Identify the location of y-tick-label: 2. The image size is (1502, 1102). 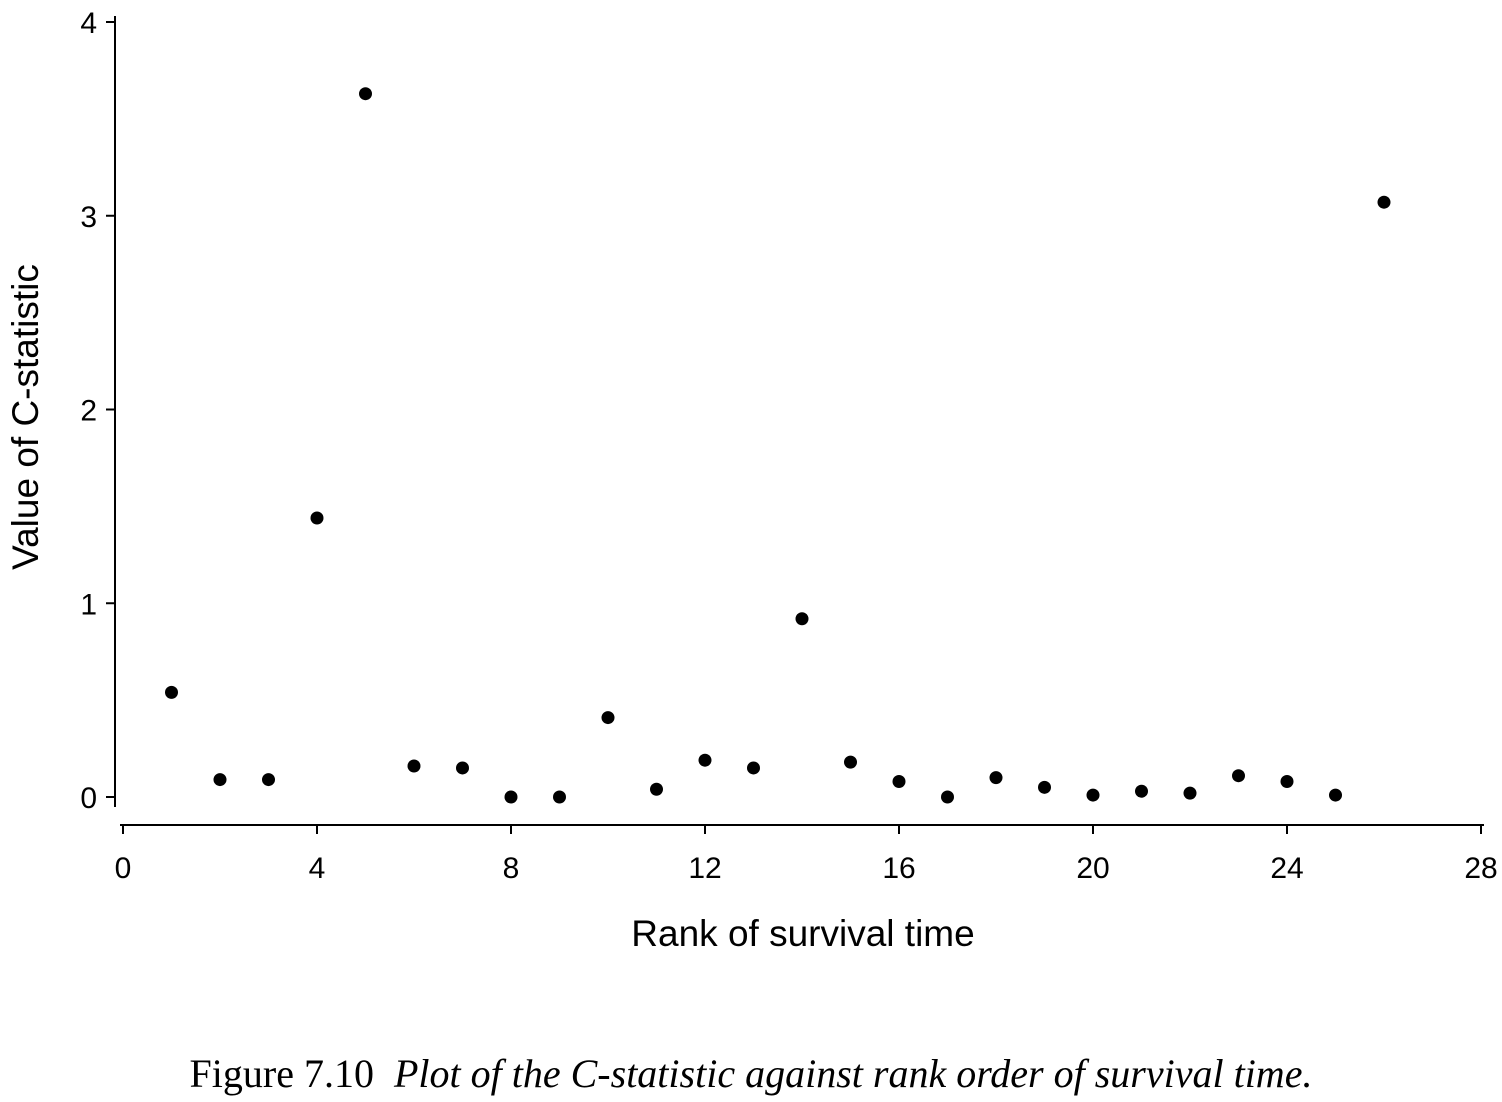
(88, 411).